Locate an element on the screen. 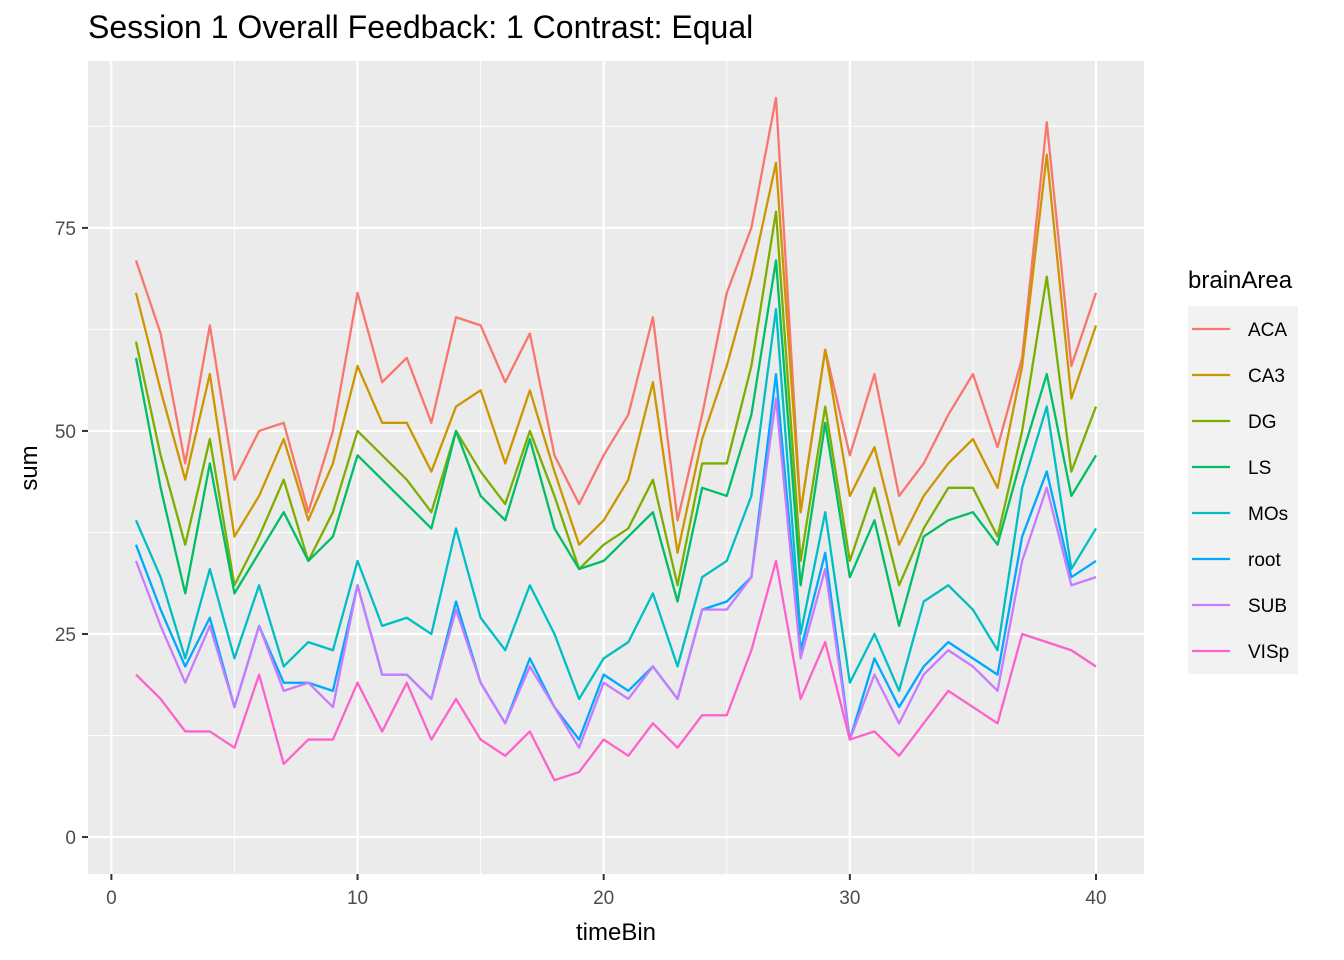  legend: brainArea ACA CA3 DG LS MOs root SUB VISp is located at coordinates (1243, 470).